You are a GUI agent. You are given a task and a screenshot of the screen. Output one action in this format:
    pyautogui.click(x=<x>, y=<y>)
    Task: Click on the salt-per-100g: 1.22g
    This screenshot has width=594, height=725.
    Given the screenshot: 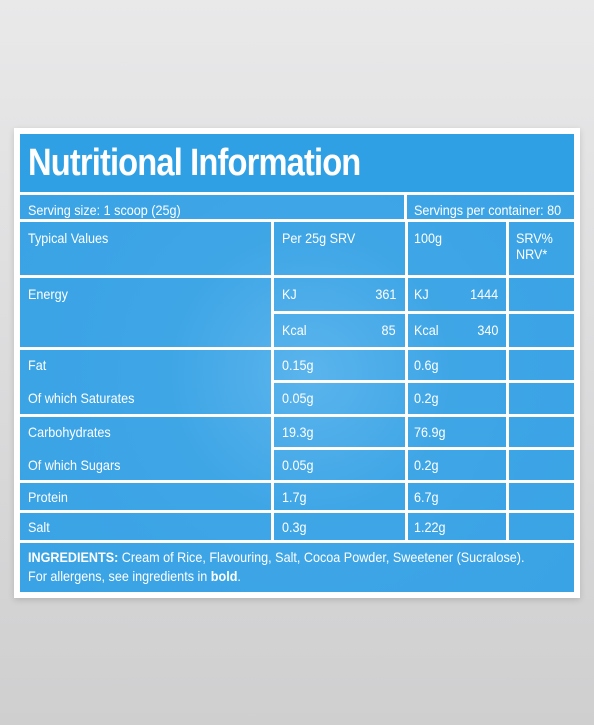 What is the action you would take?
    pyautogui.click(x=430, y=527)
    